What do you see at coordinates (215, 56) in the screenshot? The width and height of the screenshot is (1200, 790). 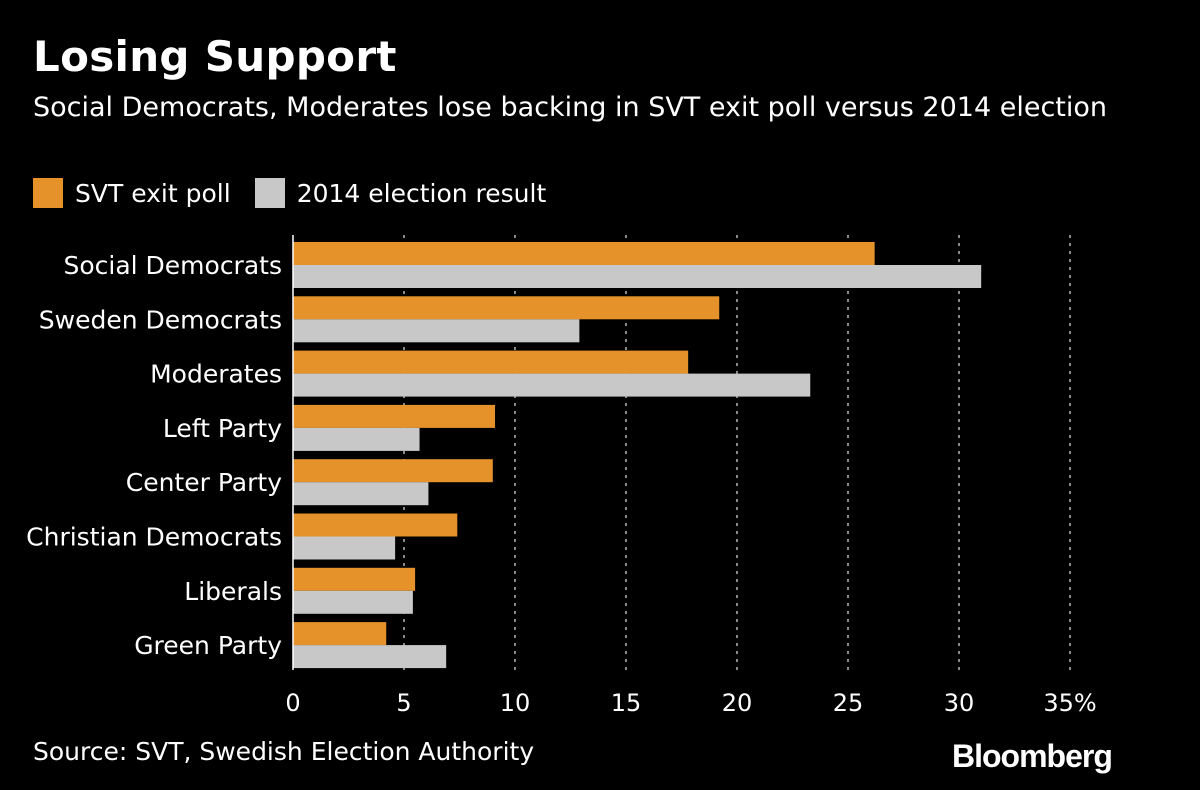 I see `chart-title: Losing Support` at bounding box center [215, 56].